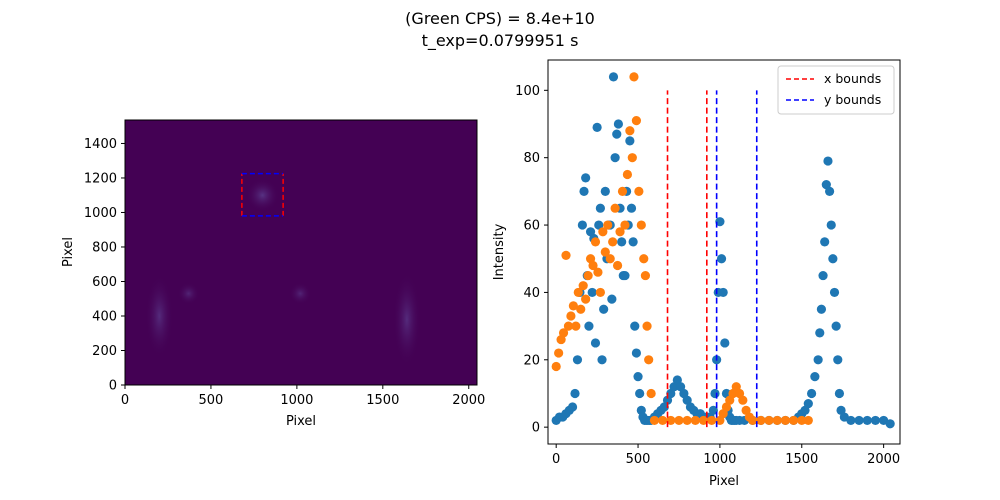  What do you see at coordinates (211, 400) in the screenshot?
I see `heatmap-x-tick-label: 500` at bounding box center [211, 400].